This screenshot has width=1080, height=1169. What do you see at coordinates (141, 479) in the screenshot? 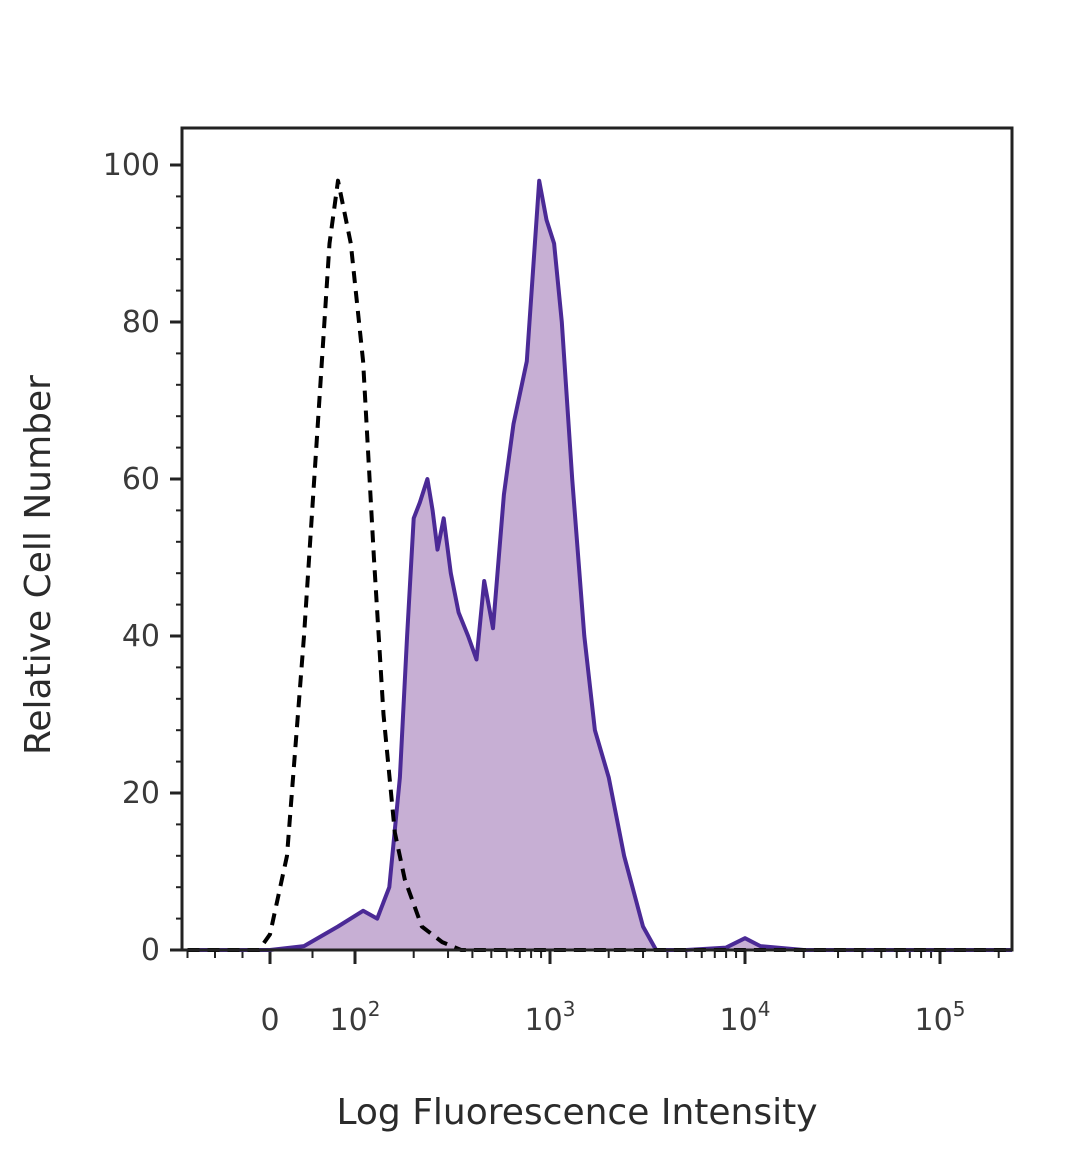
I see `y-tick-label: 60` at bounding box center [141, 479].